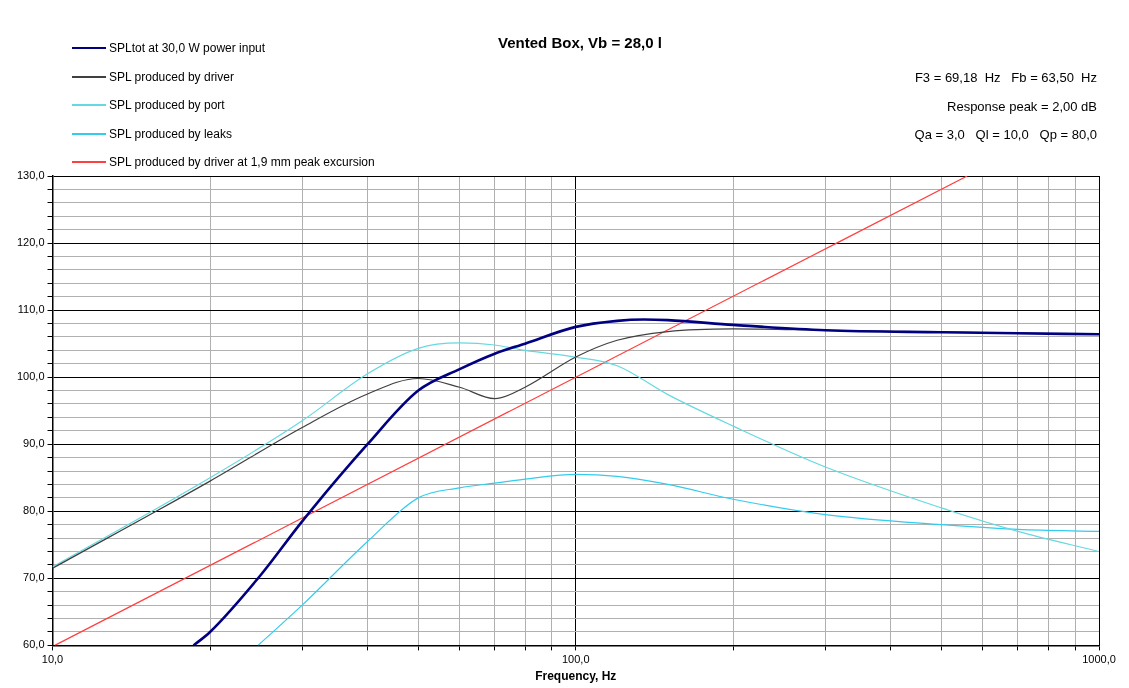 The image size is (1129, 688). I want to click on y-tick-label: 100,0, so click(31, 376).